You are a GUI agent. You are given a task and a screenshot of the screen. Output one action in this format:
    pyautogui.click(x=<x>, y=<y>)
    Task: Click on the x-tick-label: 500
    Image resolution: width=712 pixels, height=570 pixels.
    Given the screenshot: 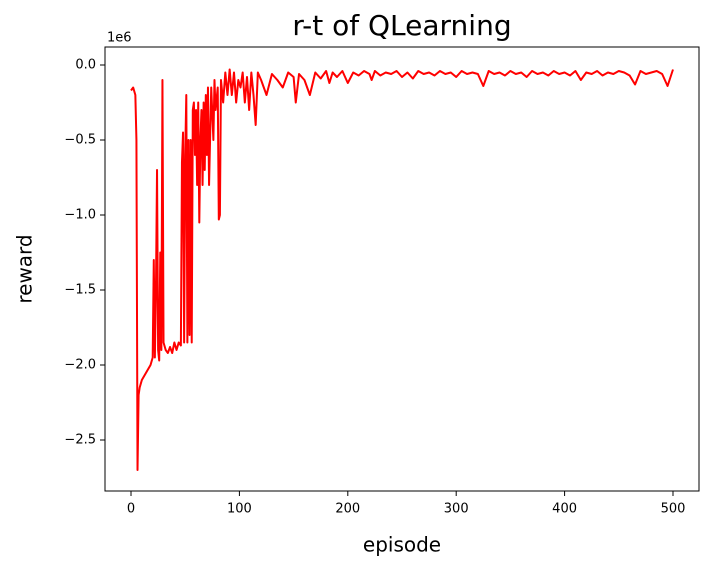 What is the action you would take?
    pyautogui.click(x=673, y=509)
    